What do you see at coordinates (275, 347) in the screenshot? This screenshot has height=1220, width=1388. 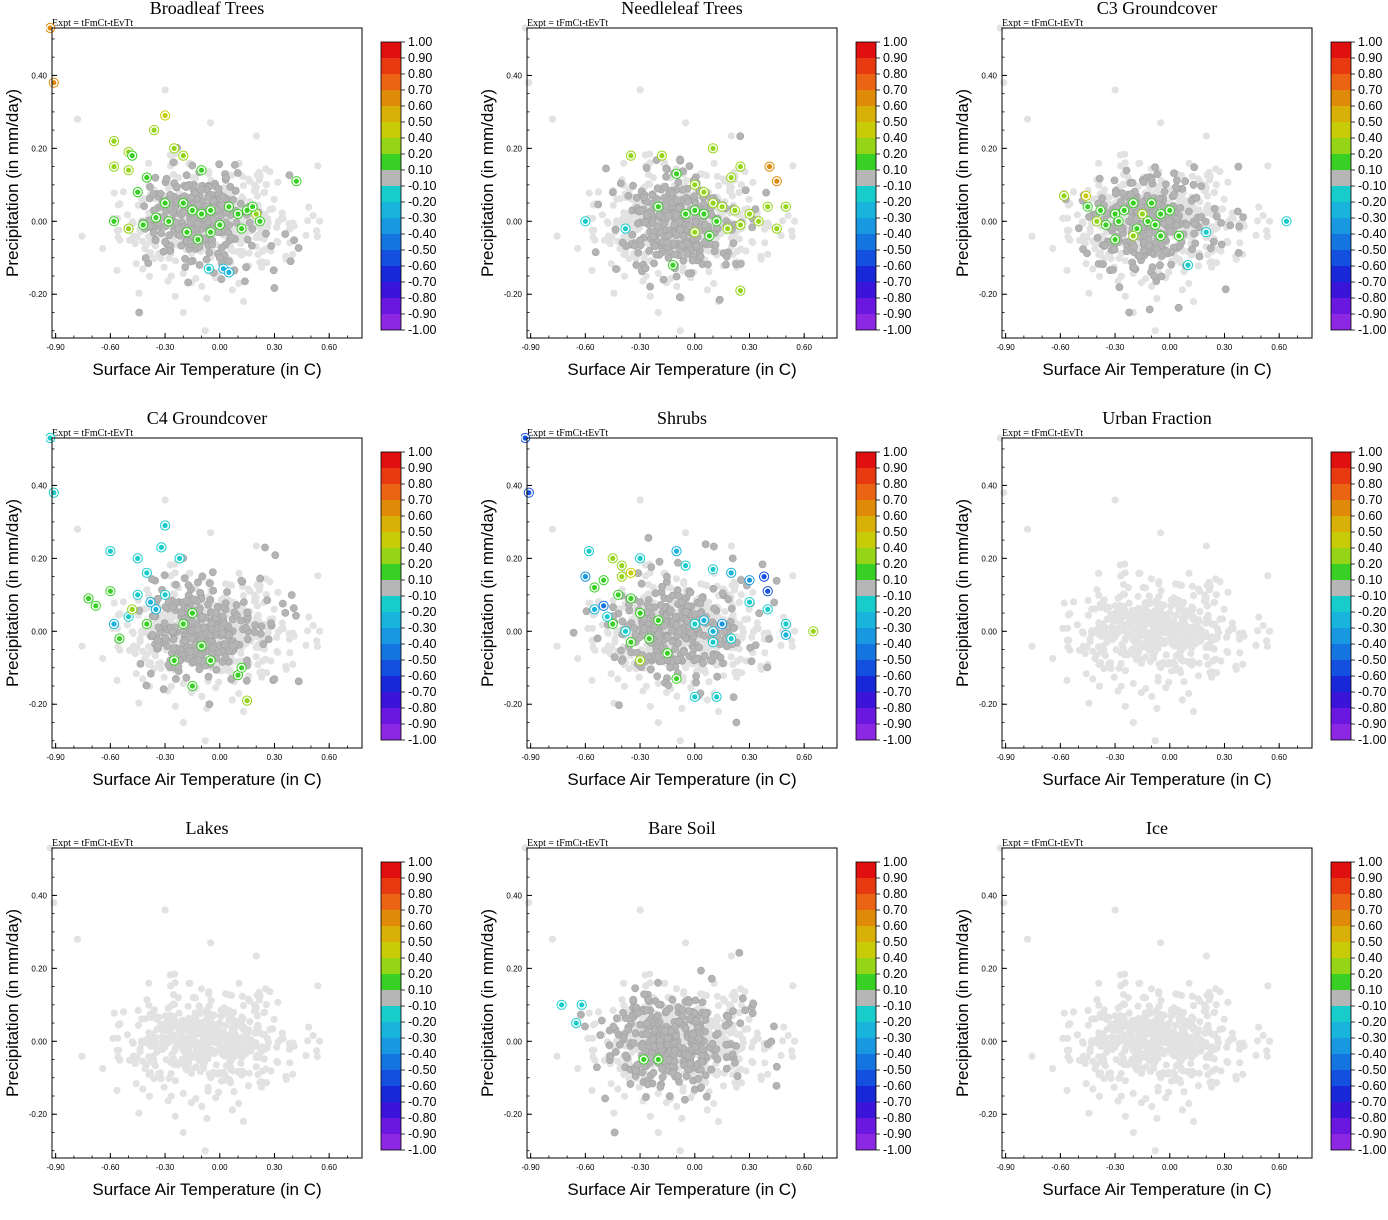 I see `x-tick-label: 0.30` at bounding box center [275, 347].